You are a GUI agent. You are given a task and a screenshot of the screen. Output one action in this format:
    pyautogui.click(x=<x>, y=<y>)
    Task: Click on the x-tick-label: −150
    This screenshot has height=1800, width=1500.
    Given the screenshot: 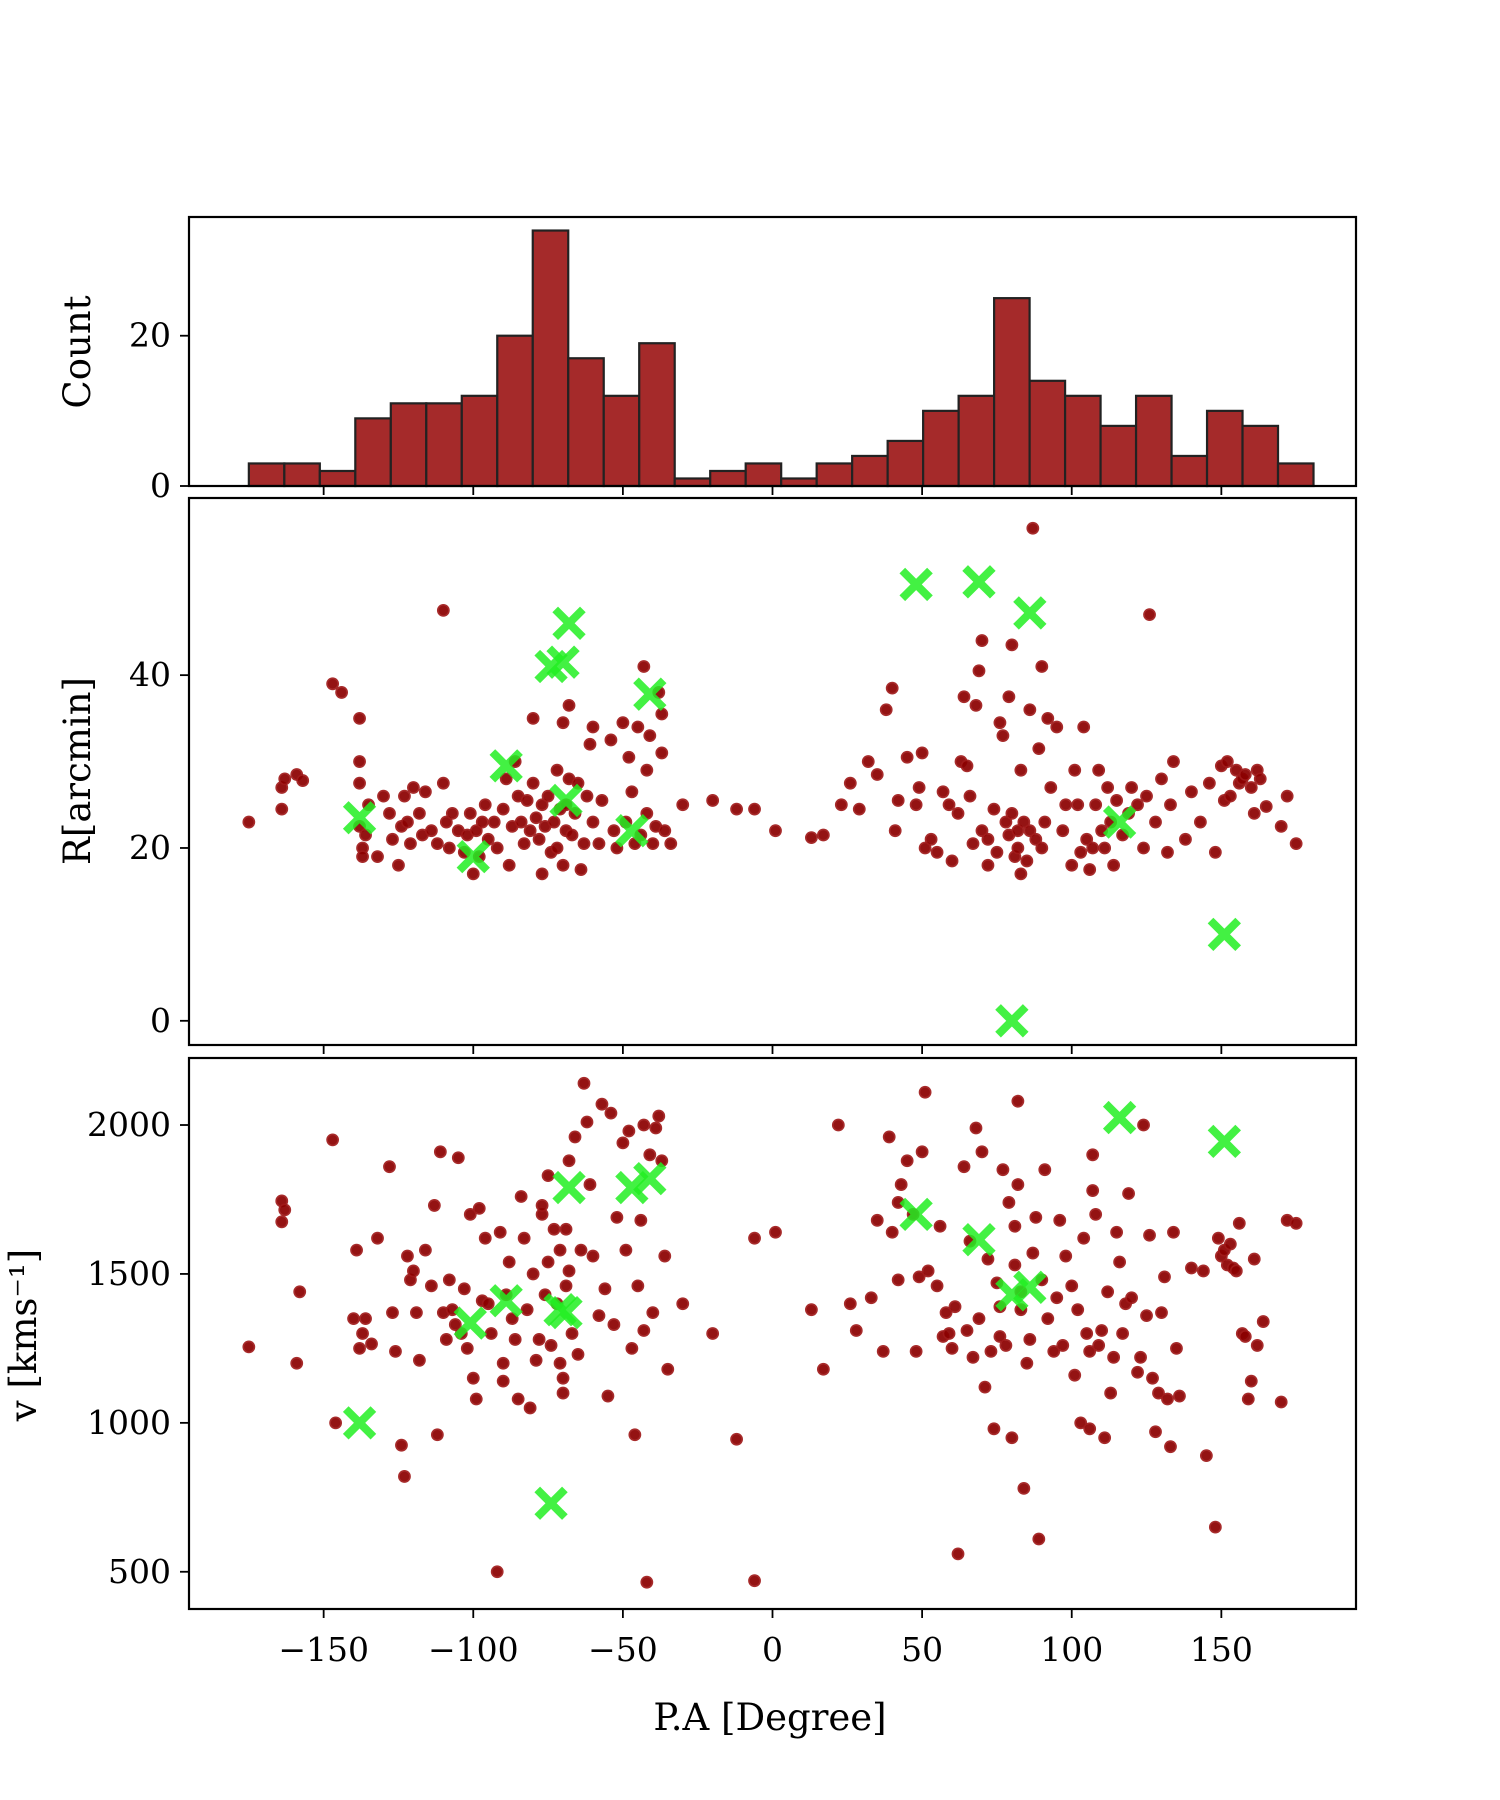 What is the action you would take?
    pyautogui.click(x=323, y=1649)
    